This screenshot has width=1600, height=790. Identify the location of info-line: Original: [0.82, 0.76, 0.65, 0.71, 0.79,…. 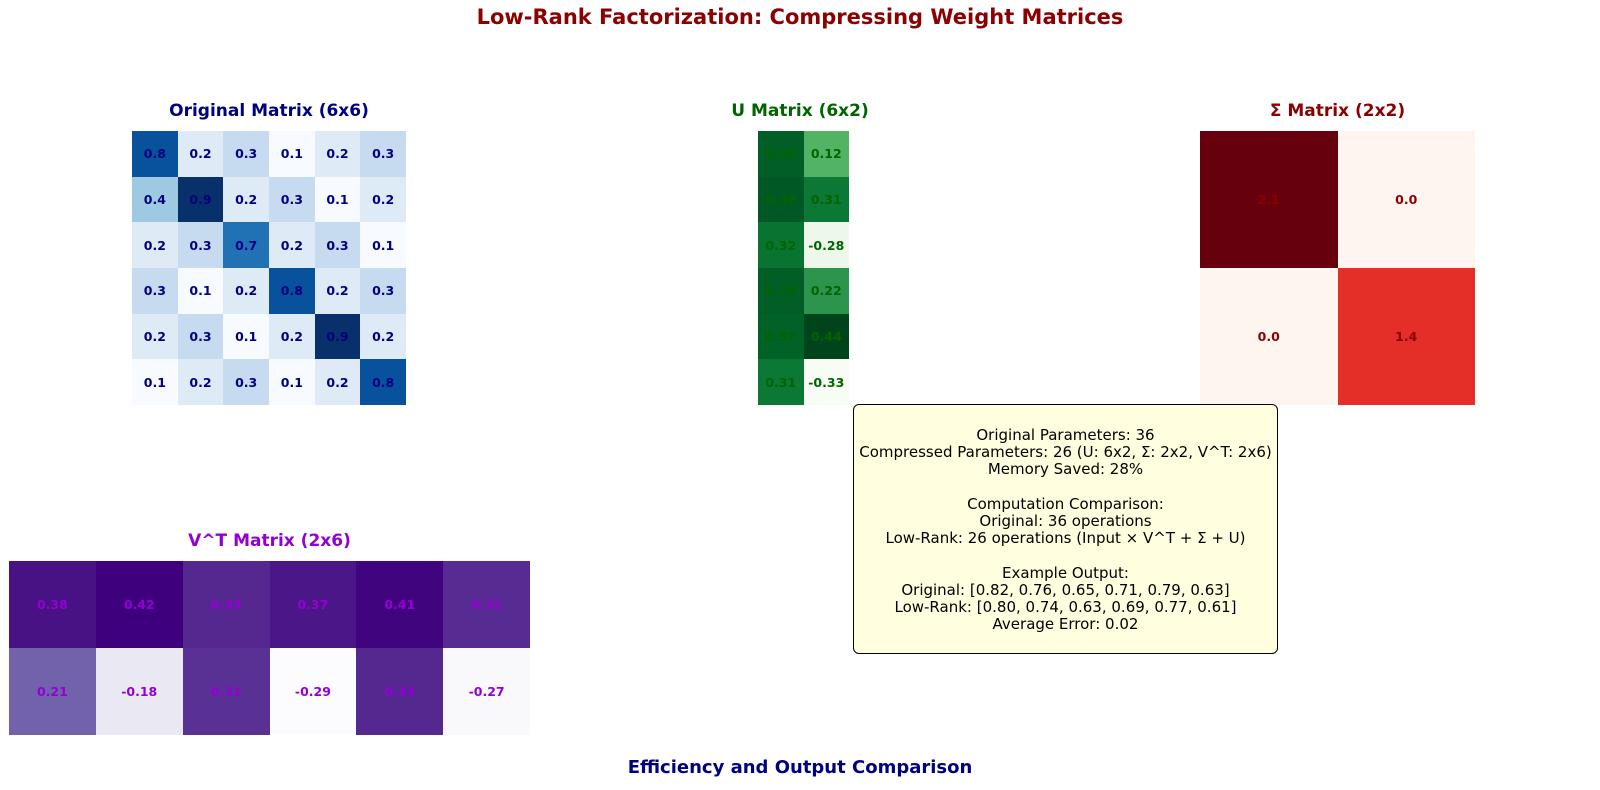
(1065, 589).